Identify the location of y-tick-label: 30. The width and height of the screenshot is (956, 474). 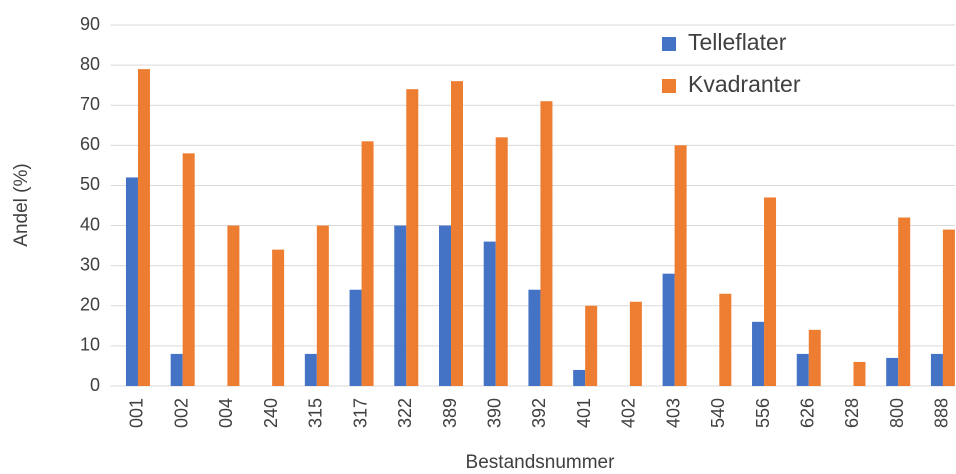
(90, 264).